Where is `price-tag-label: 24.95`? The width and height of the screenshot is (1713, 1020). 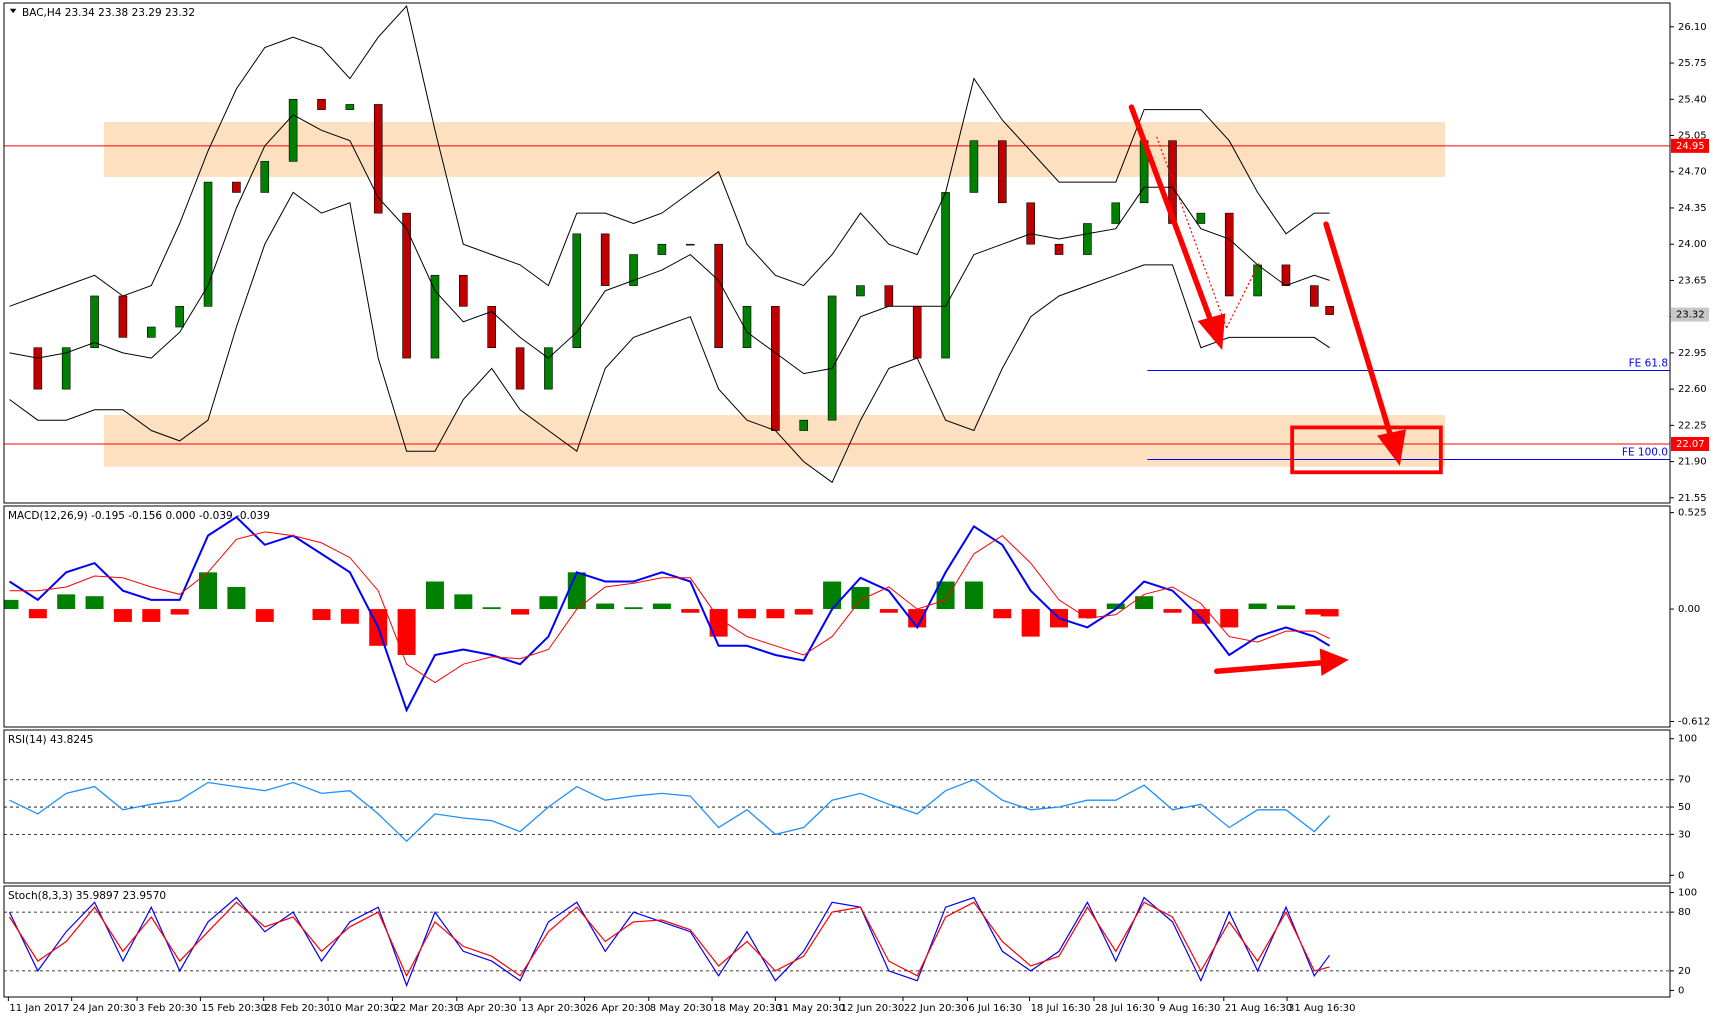
price-tag-label: 24.95 is located at coordinates (1690, 146).